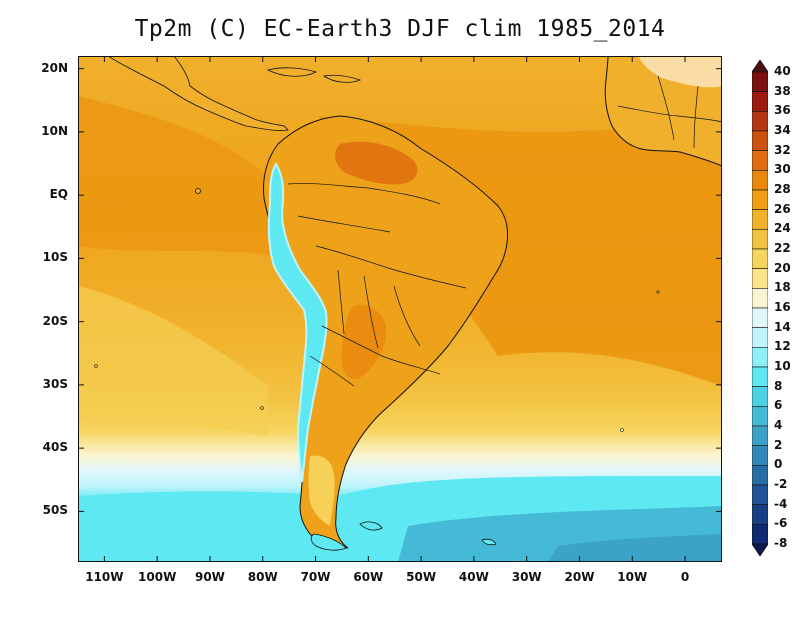 Image resolution: width=800 pixels, height=618 pixels. What do you see at coordinates (104, 577) in the screenshot?
I see `longitude-label: 110W` at bounding box center [104, 577].